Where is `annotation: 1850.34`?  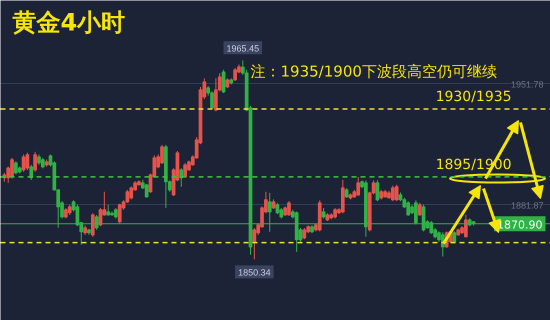 annotation: 1850.34 is located at coordinates (254, 272).